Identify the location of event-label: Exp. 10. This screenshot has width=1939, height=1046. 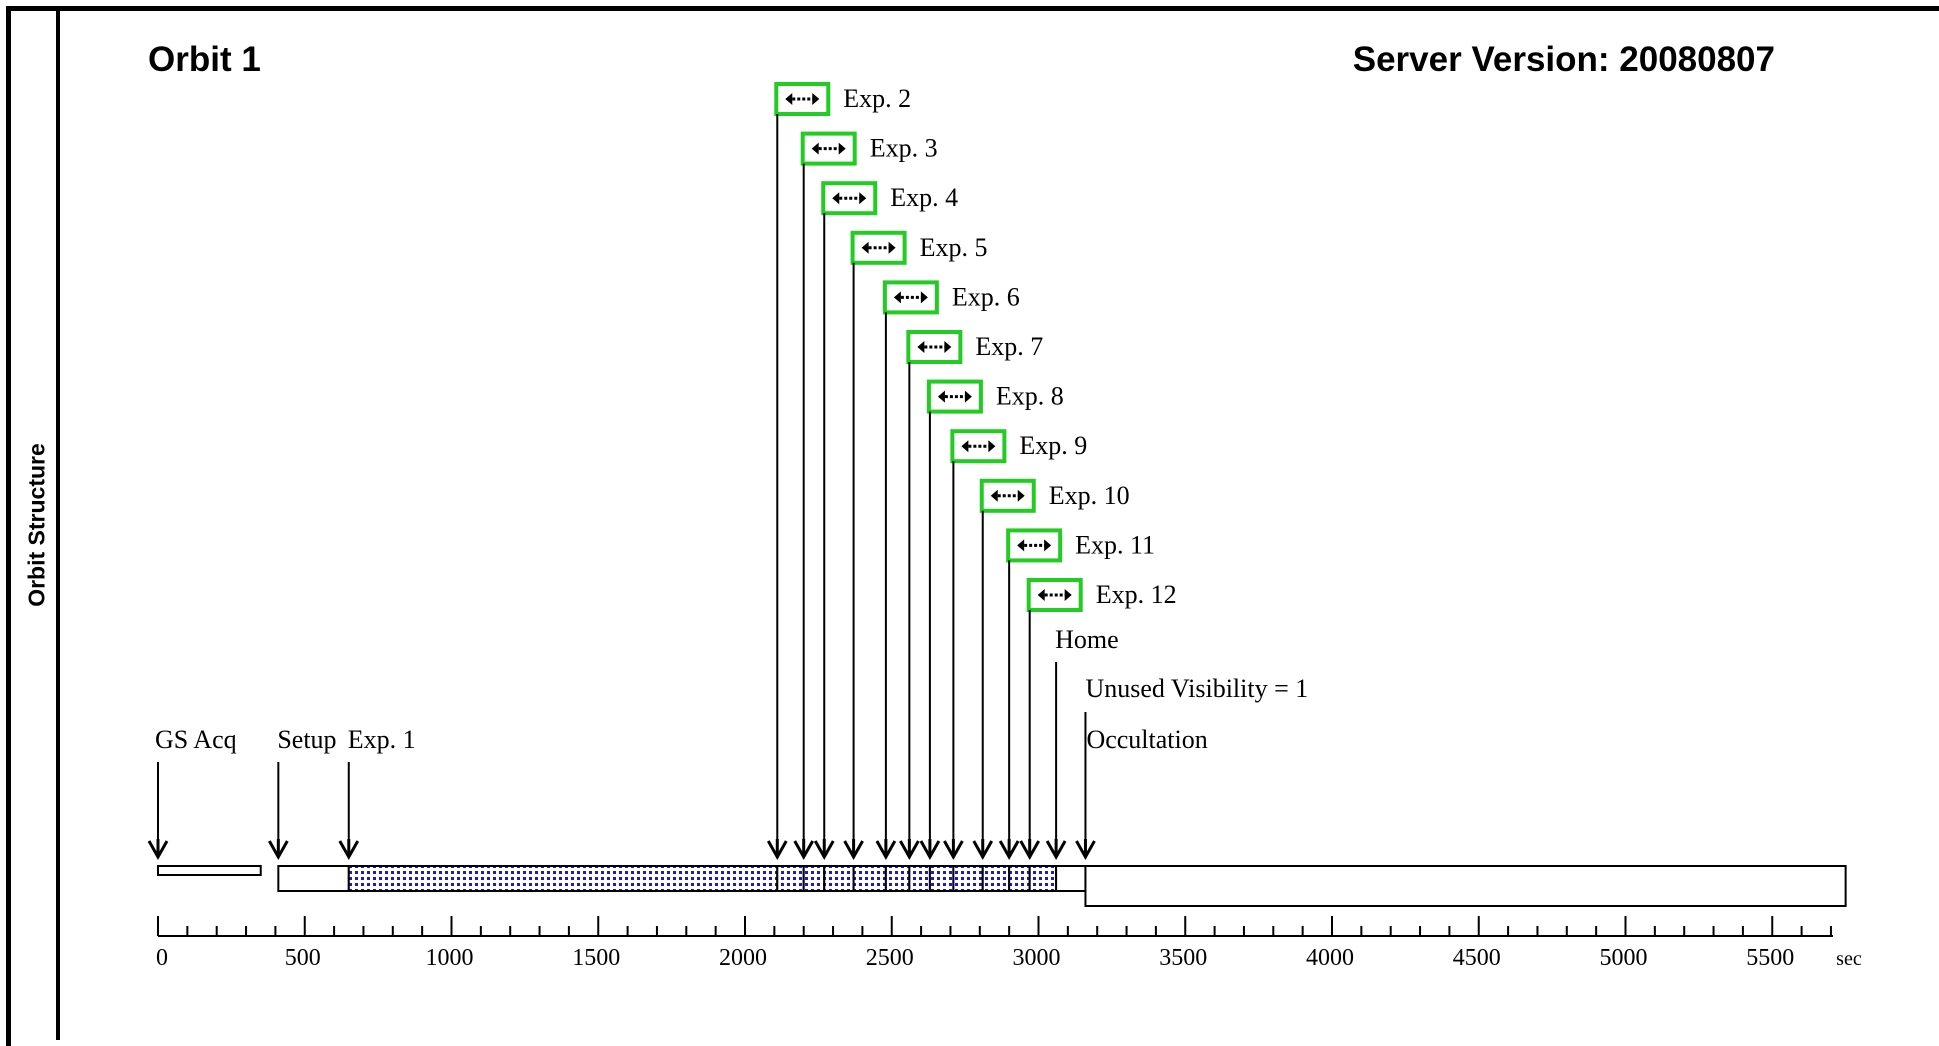
(1089, 495).